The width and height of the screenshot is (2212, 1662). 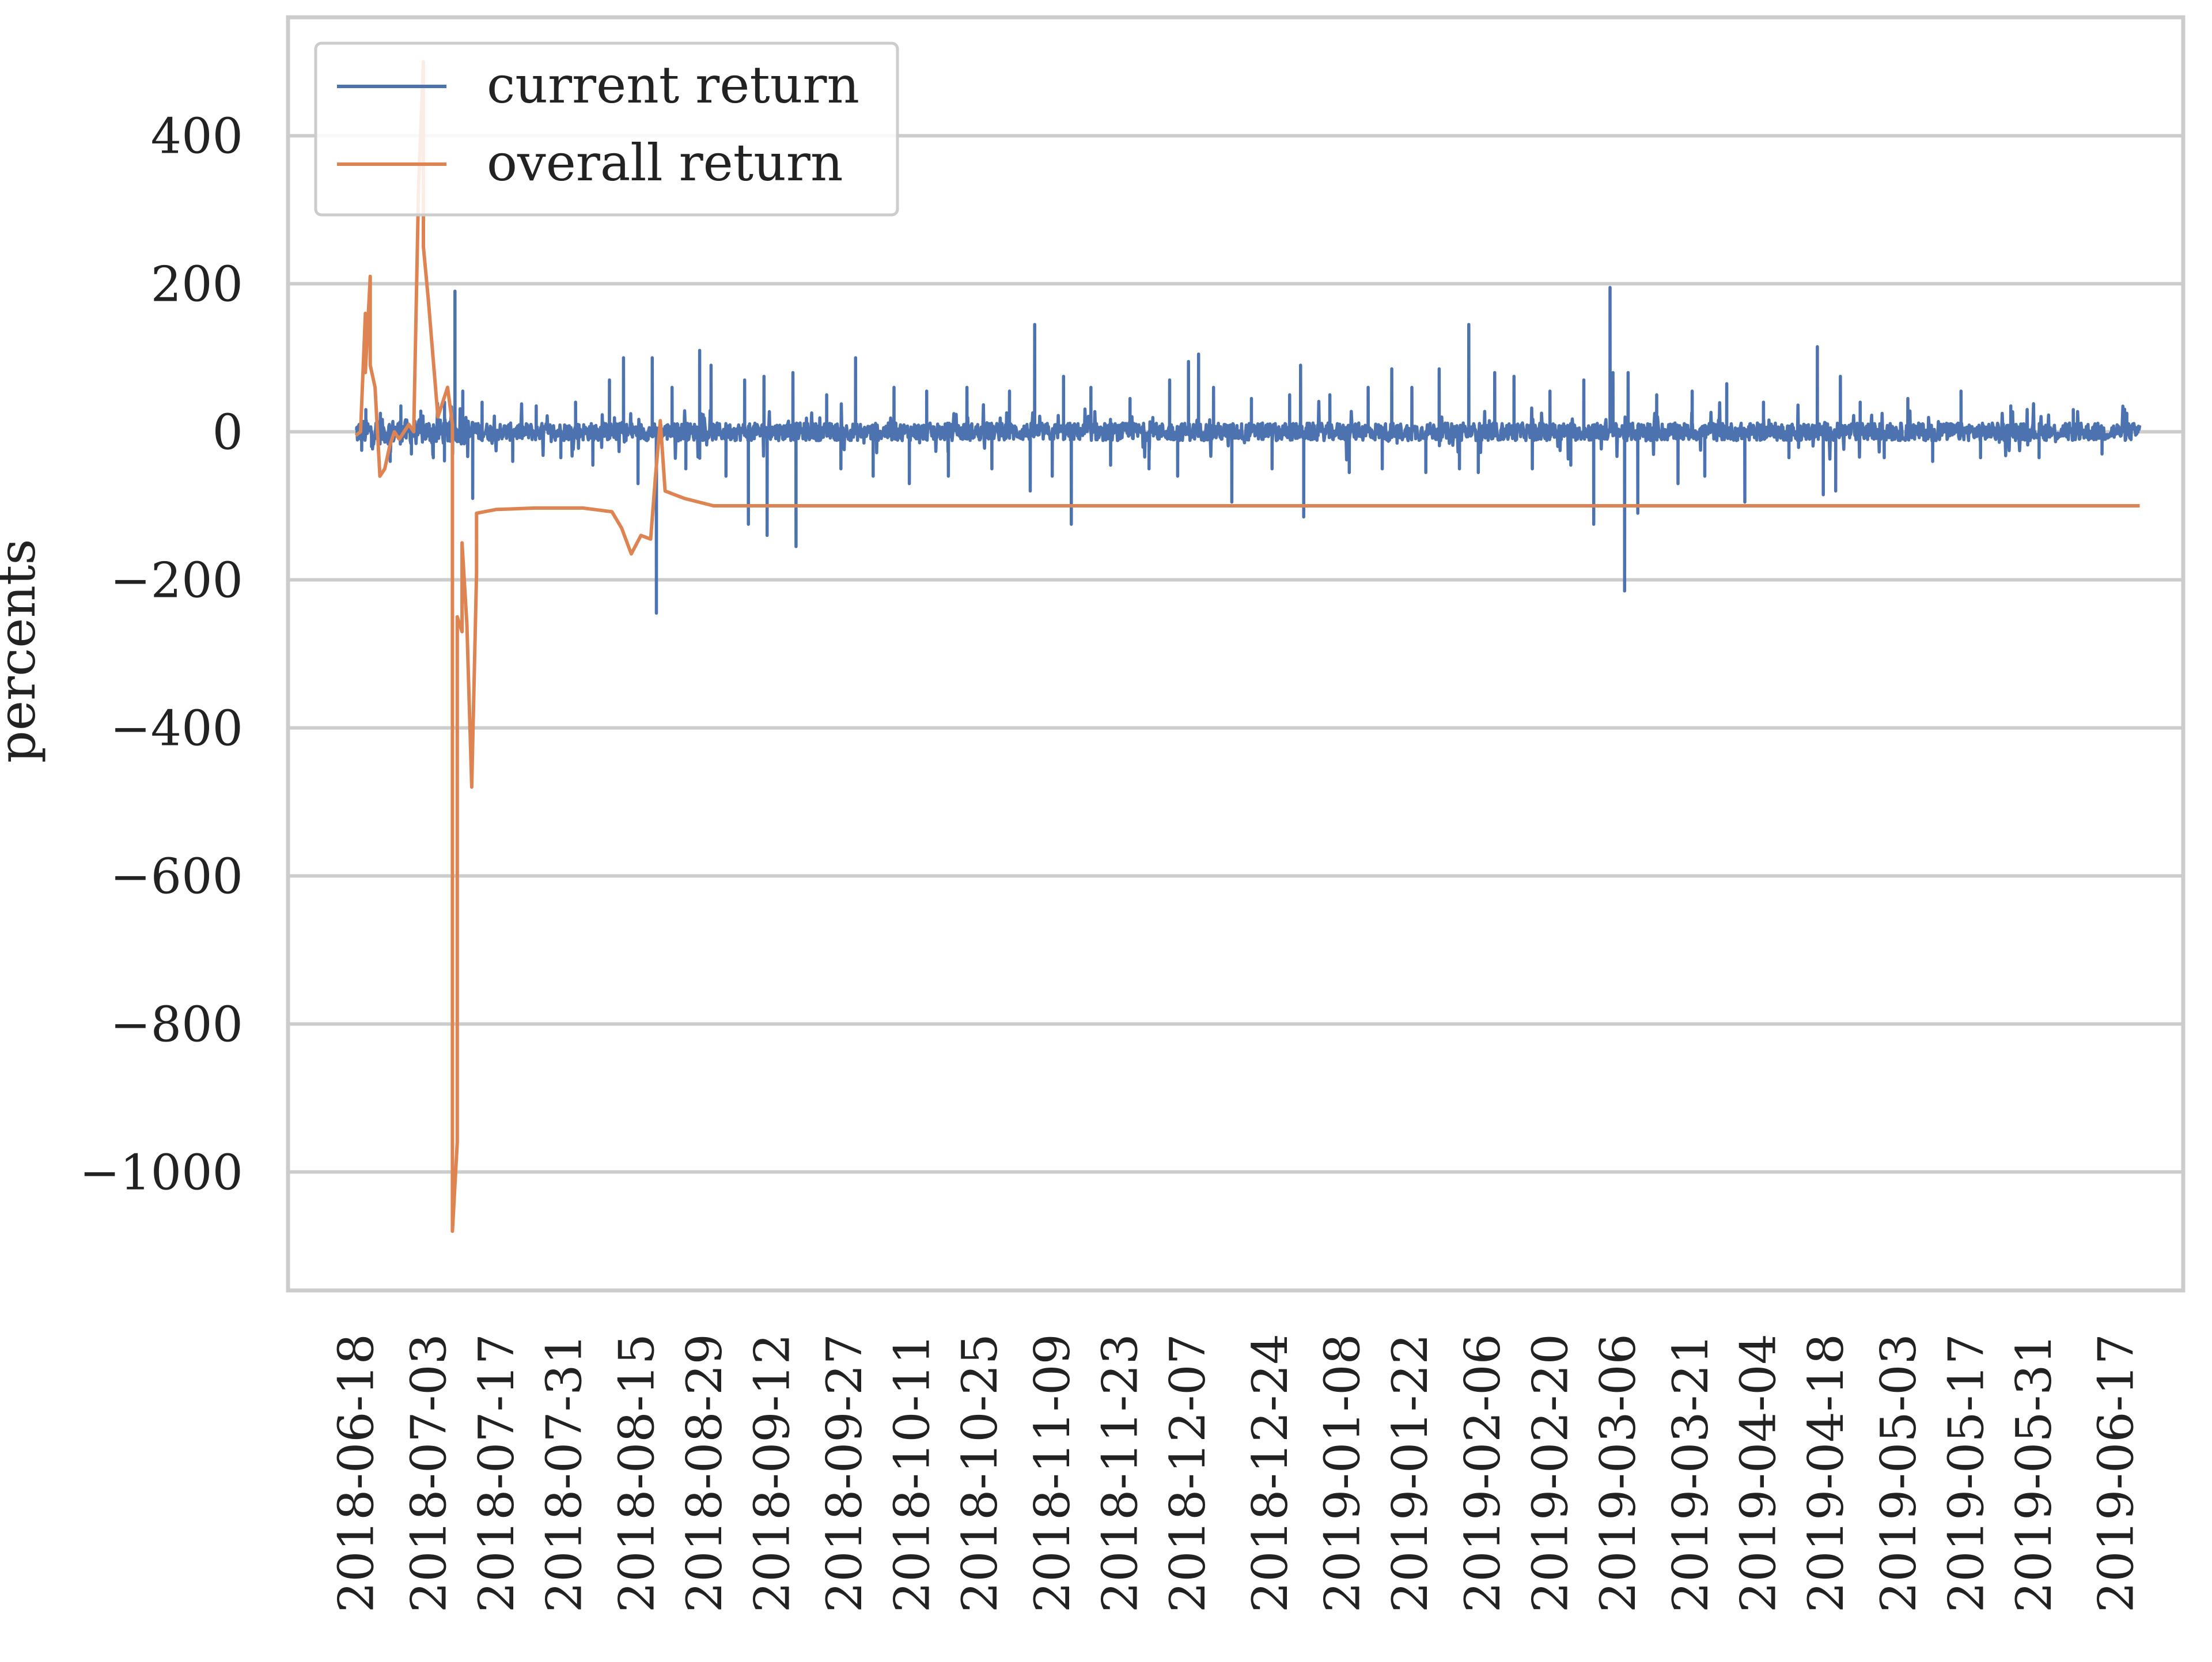 I want to click on legend-frame, so click(x=606, y=129).